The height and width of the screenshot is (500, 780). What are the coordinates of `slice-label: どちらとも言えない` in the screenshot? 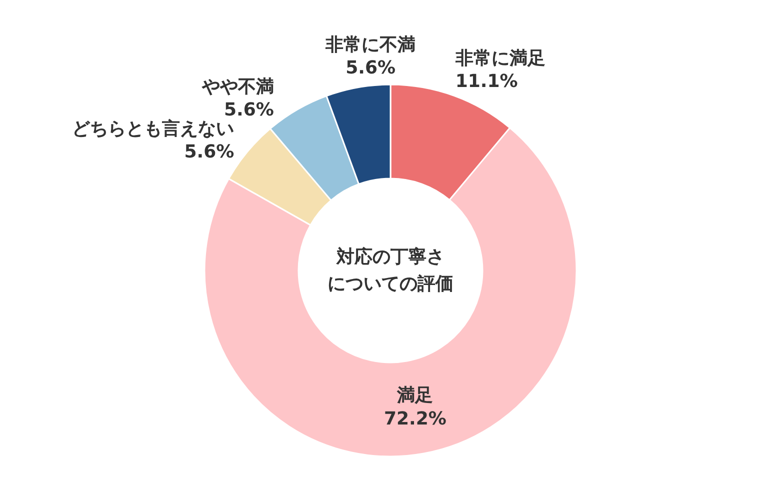 It's located at (153, 129).